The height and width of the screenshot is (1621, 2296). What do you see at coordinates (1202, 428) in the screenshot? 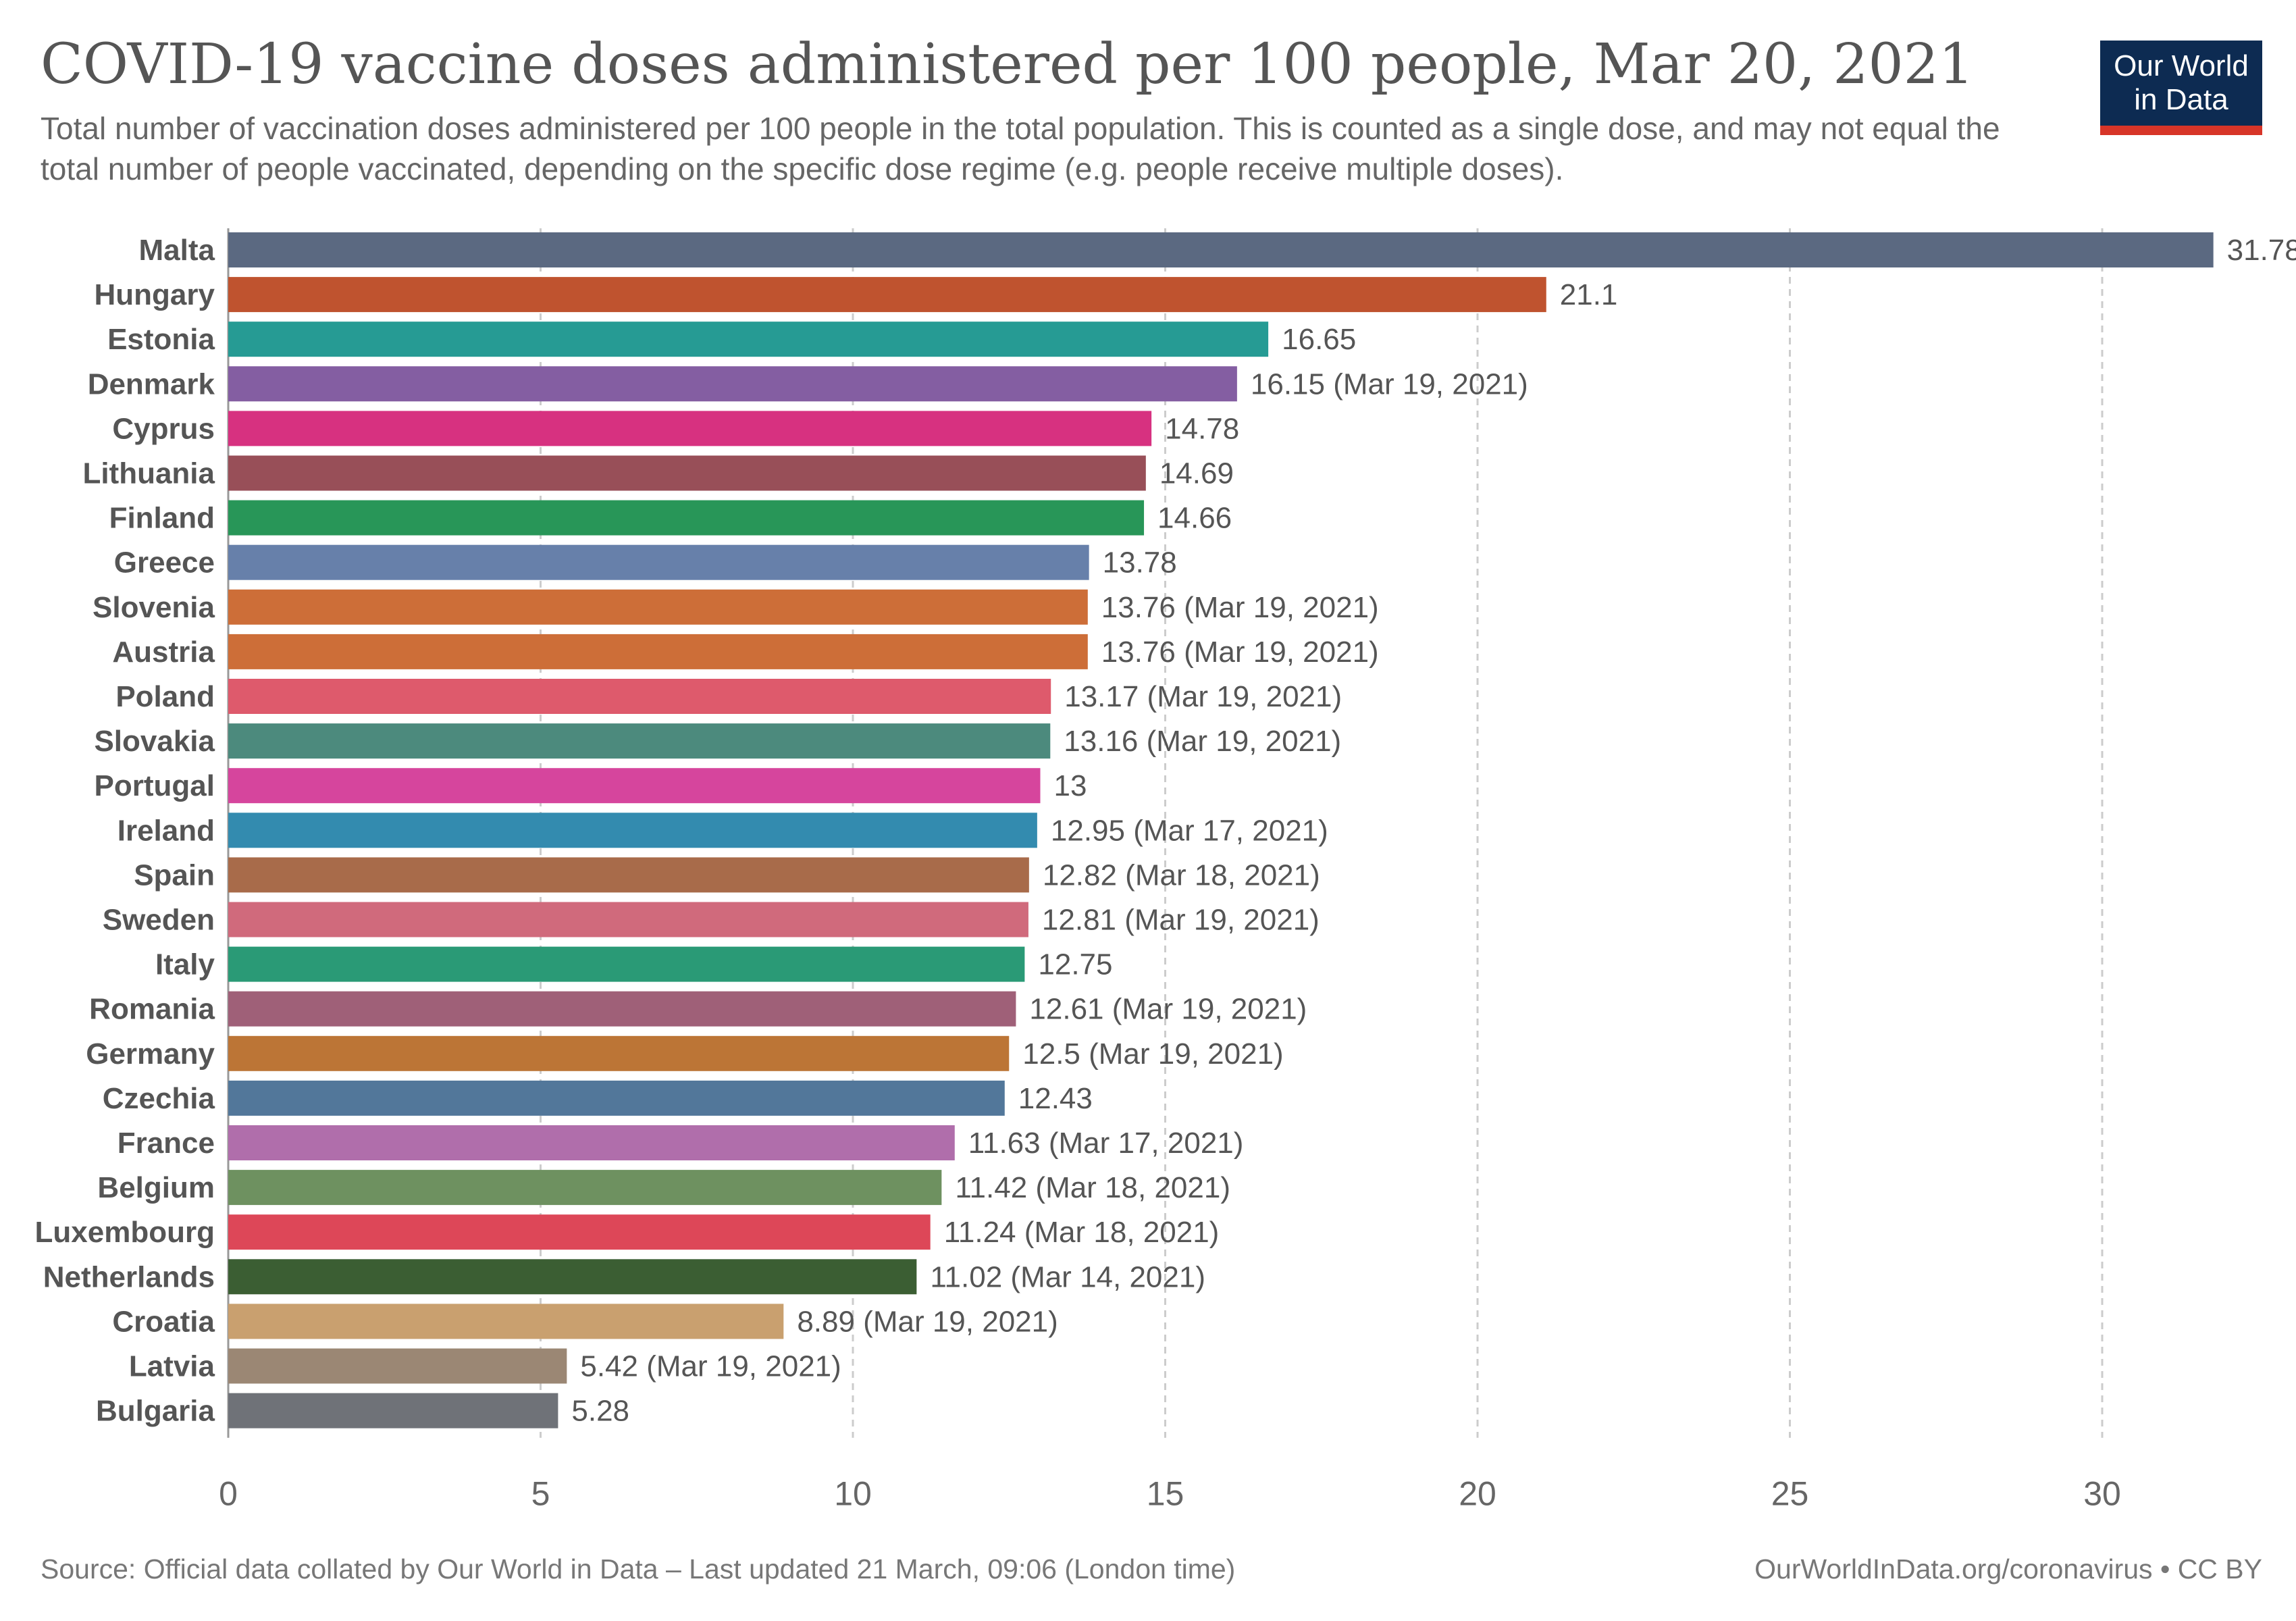
I see `value-label: 14.78` at bounding box center [1202, 428].